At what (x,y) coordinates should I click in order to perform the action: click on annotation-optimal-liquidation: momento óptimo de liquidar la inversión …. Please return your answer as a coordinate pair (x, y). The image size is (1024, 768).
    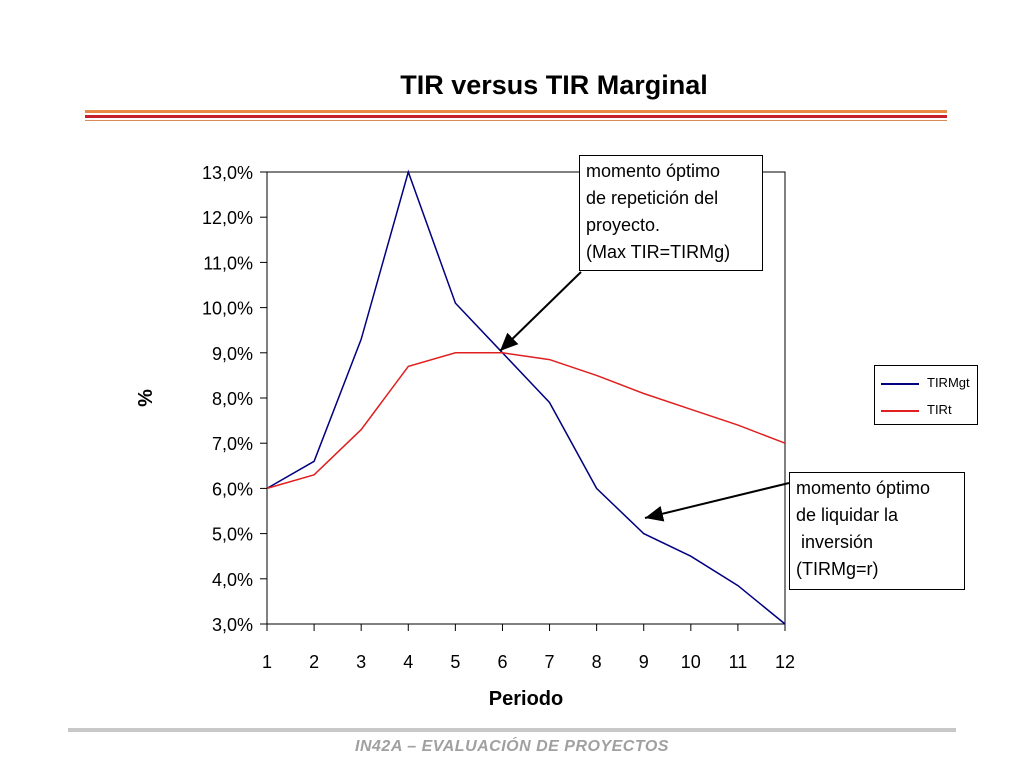
    Looking at the image, I should click on (877, 531).